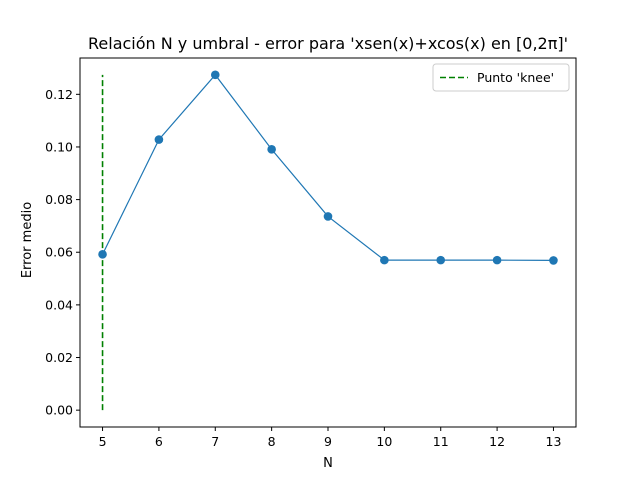 The image size is (640, 480). Describe the element at coordinates (59, 410) in the screenshot. I see `y-tick-label-0.00: 0.00` at that location.